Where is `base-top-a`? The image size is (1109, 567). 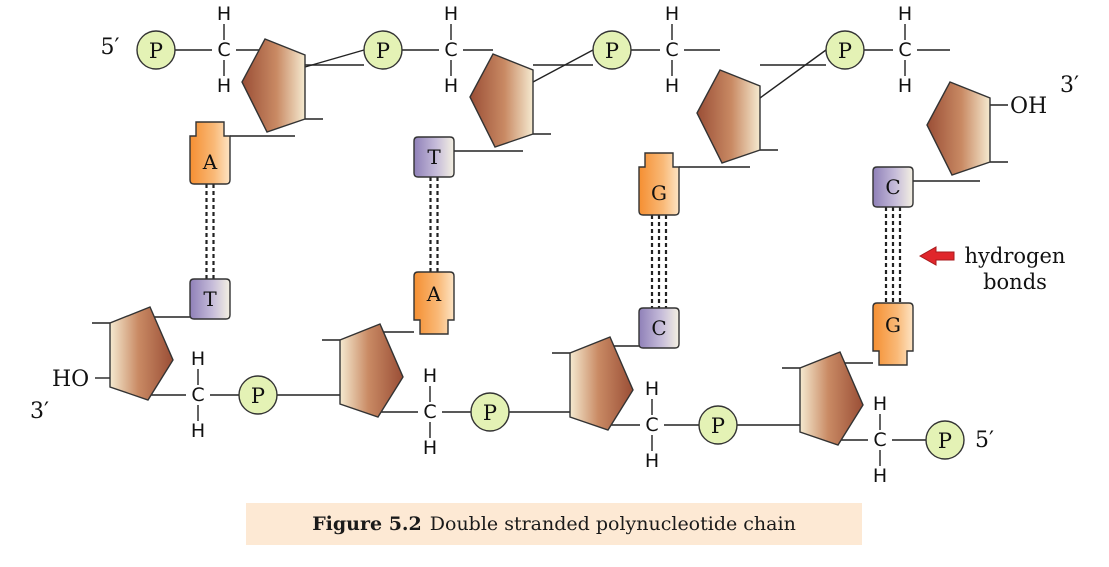 base-top-a is located at coordinates (210, 153).